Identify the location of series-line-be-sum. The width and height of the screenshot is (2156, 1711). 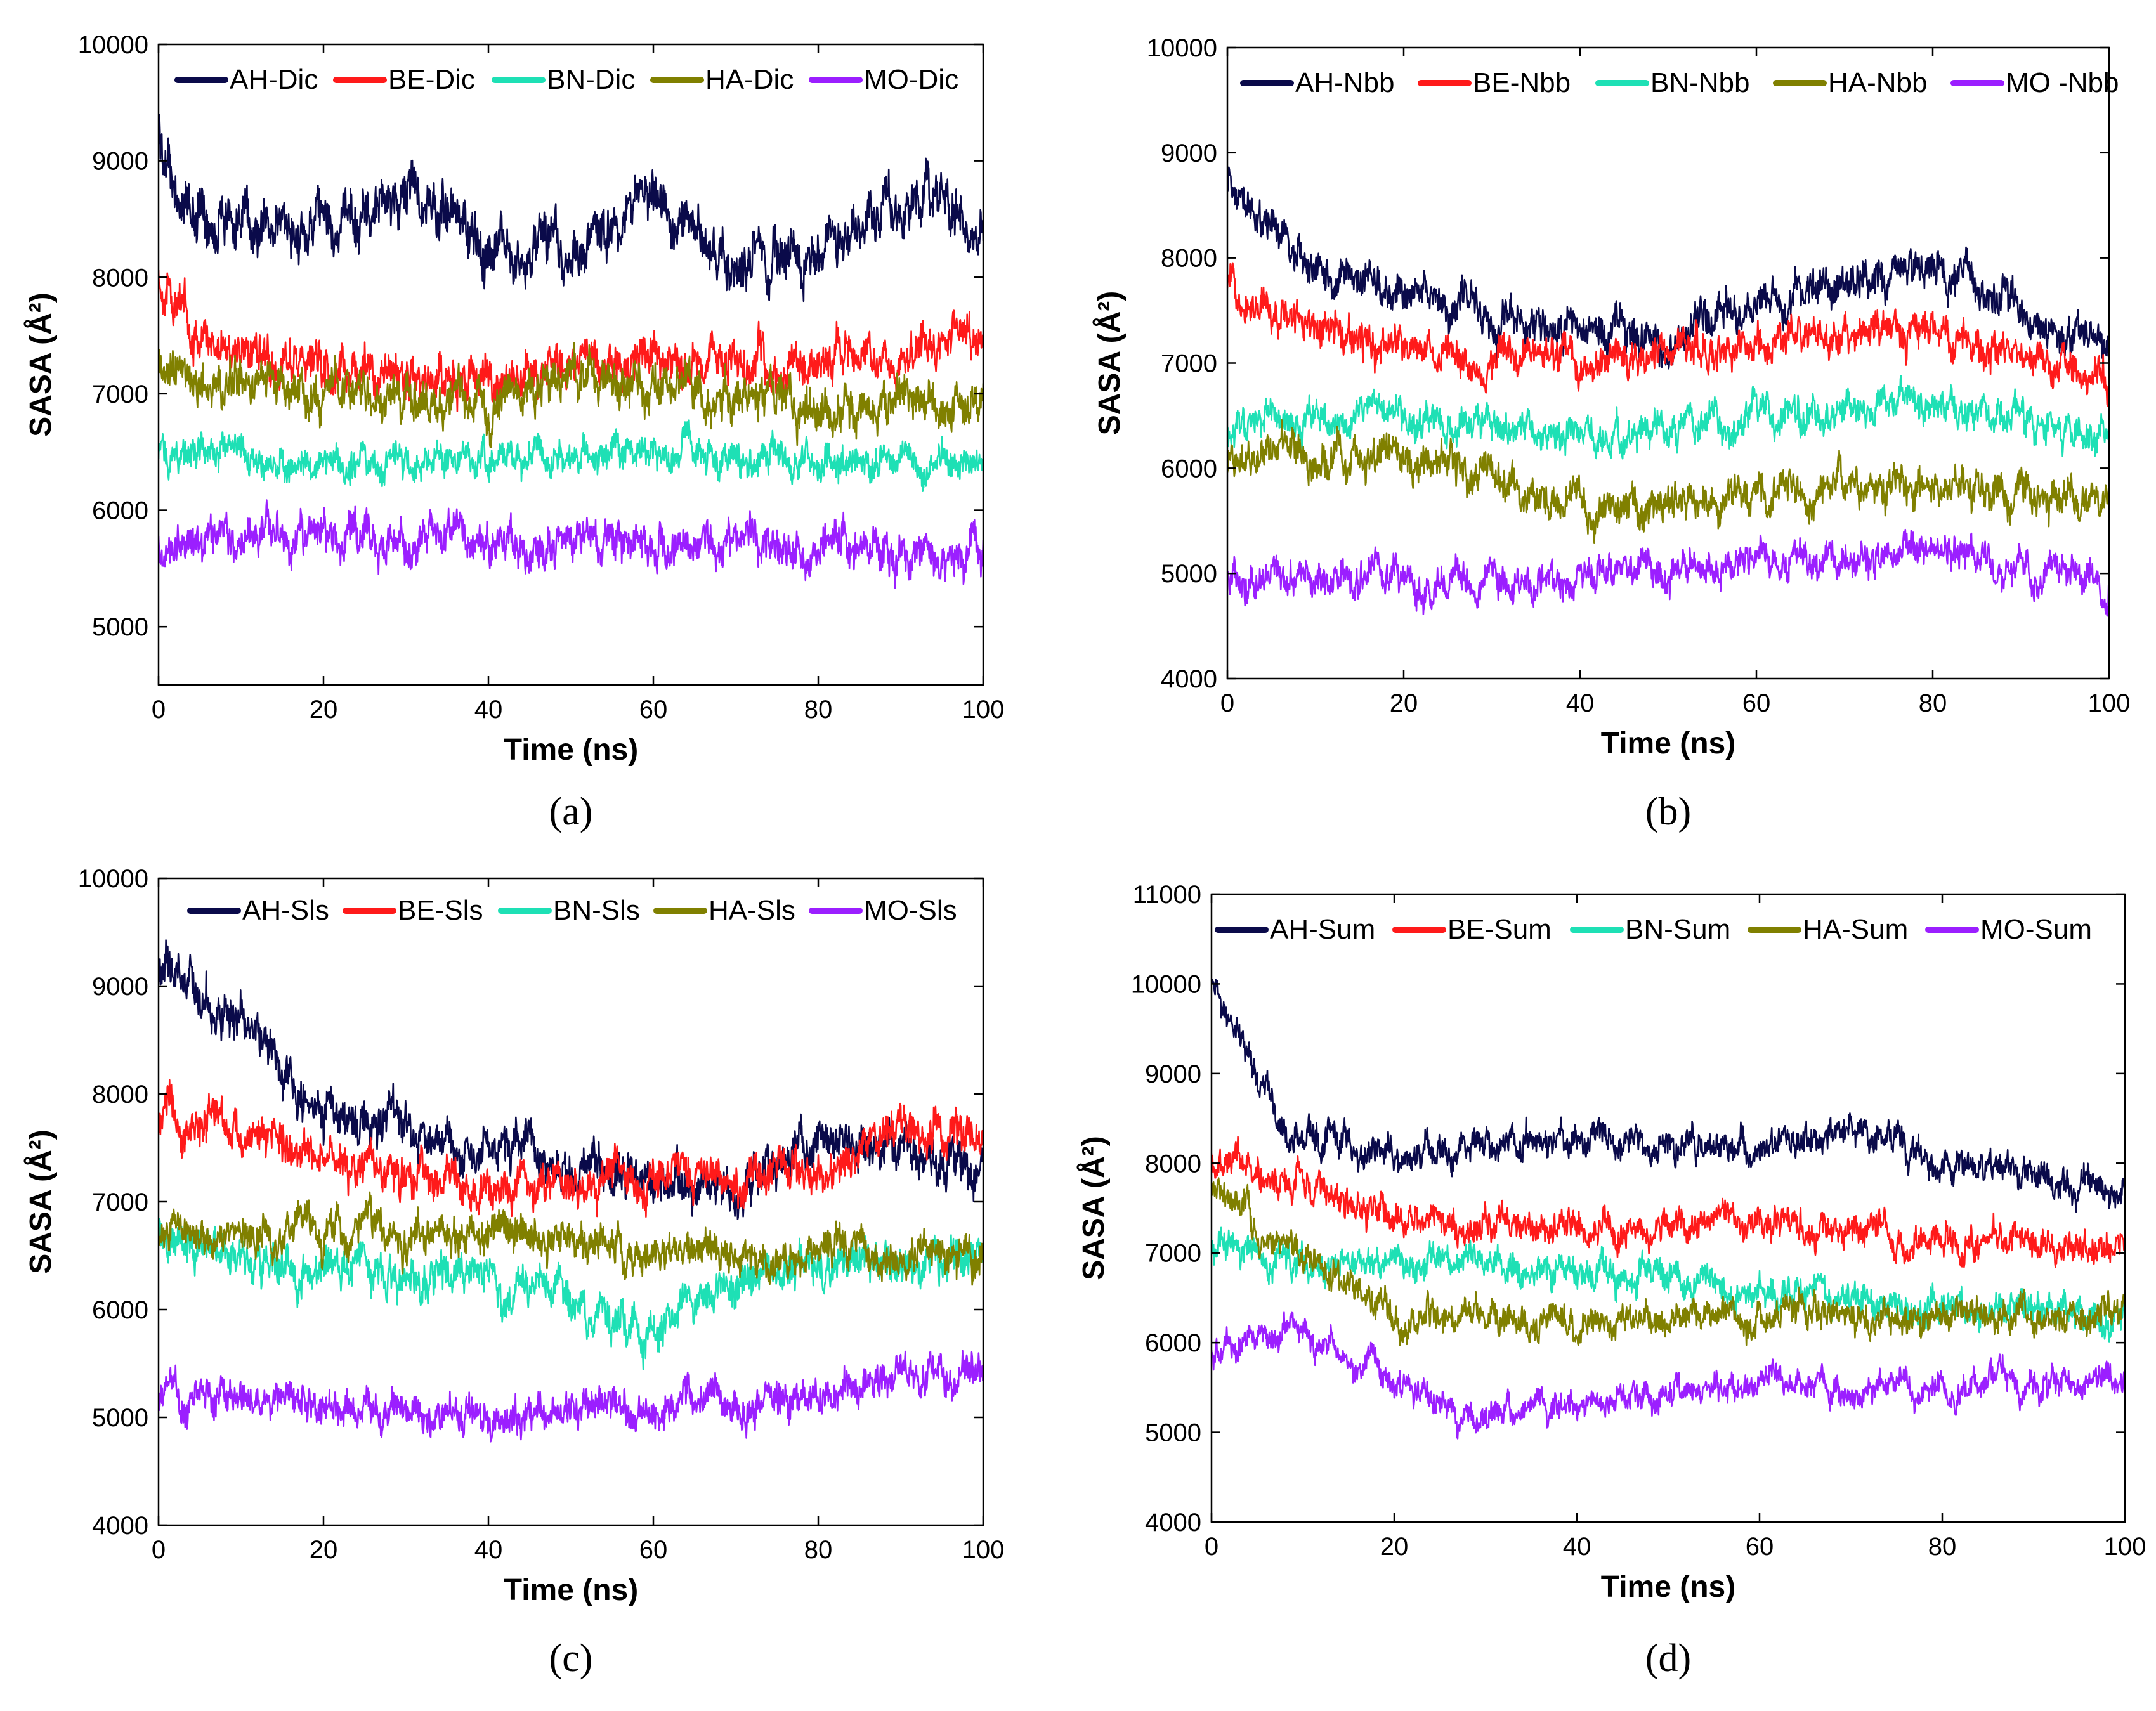
(1668, 1202).